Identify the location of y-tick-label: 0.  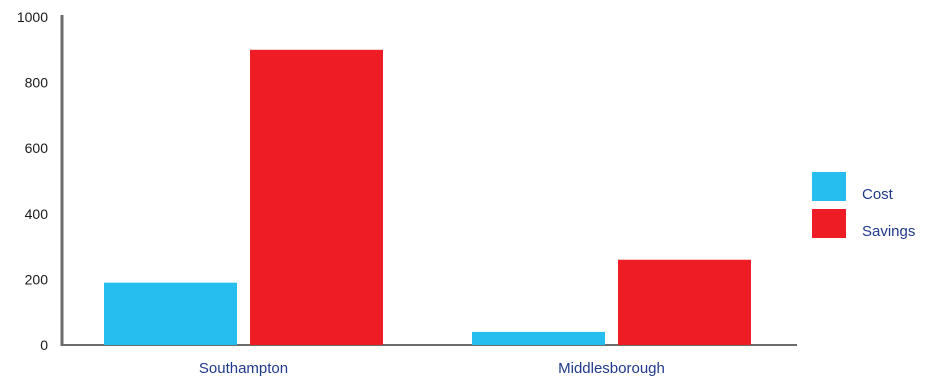
(44, 345).